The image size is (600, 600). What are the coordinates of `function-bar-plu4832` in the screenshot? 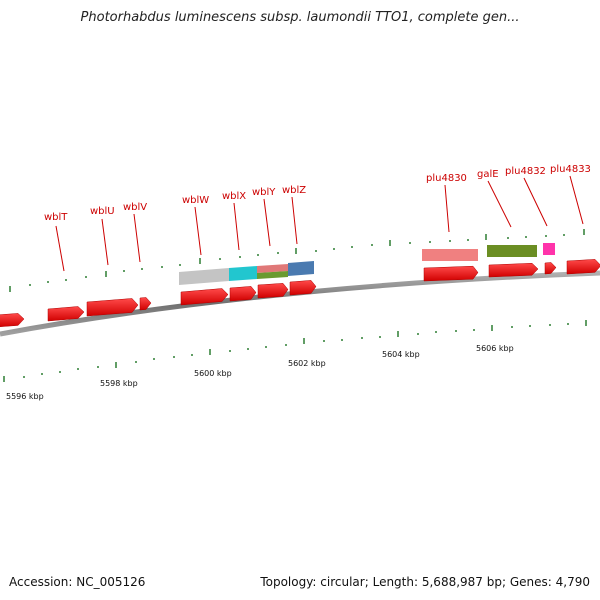 It's located at (549, 249).